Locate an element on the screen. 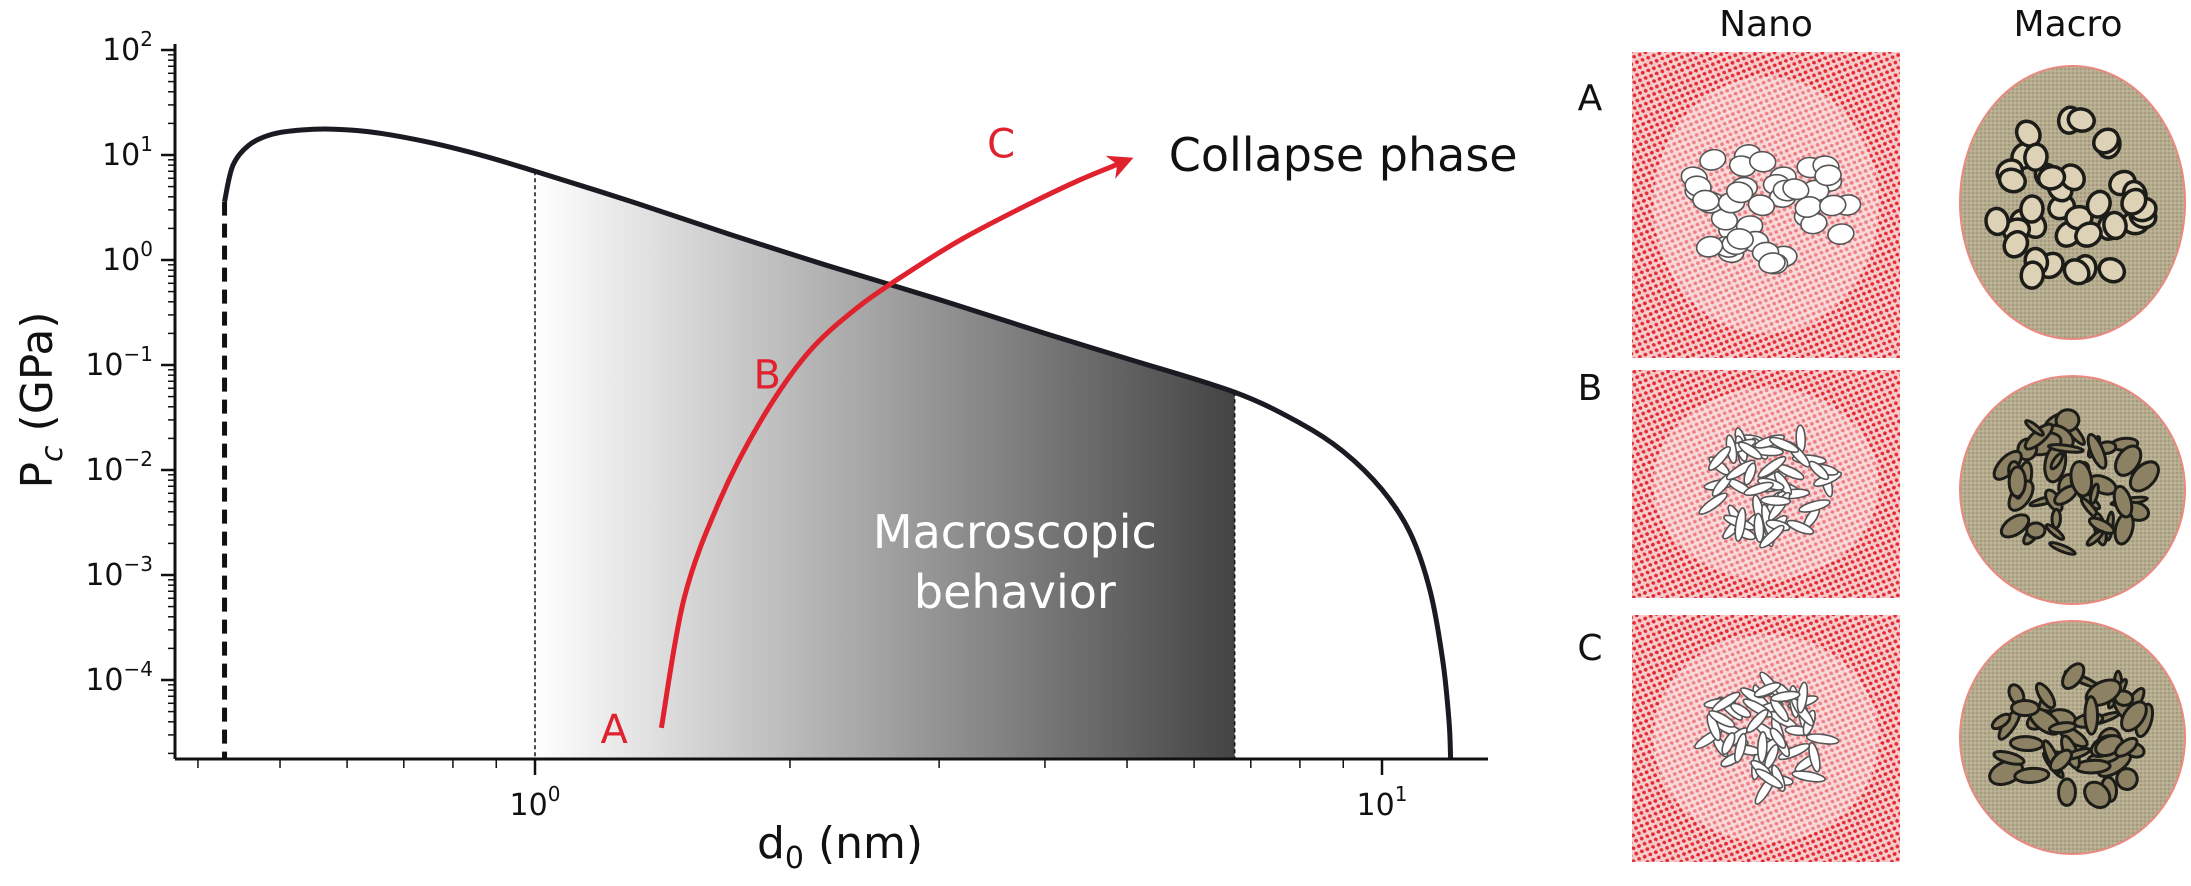 This screenshot has height=886, width=2191. y-tick-label: 10⁻⁴ is located at coordinates (119, 677).